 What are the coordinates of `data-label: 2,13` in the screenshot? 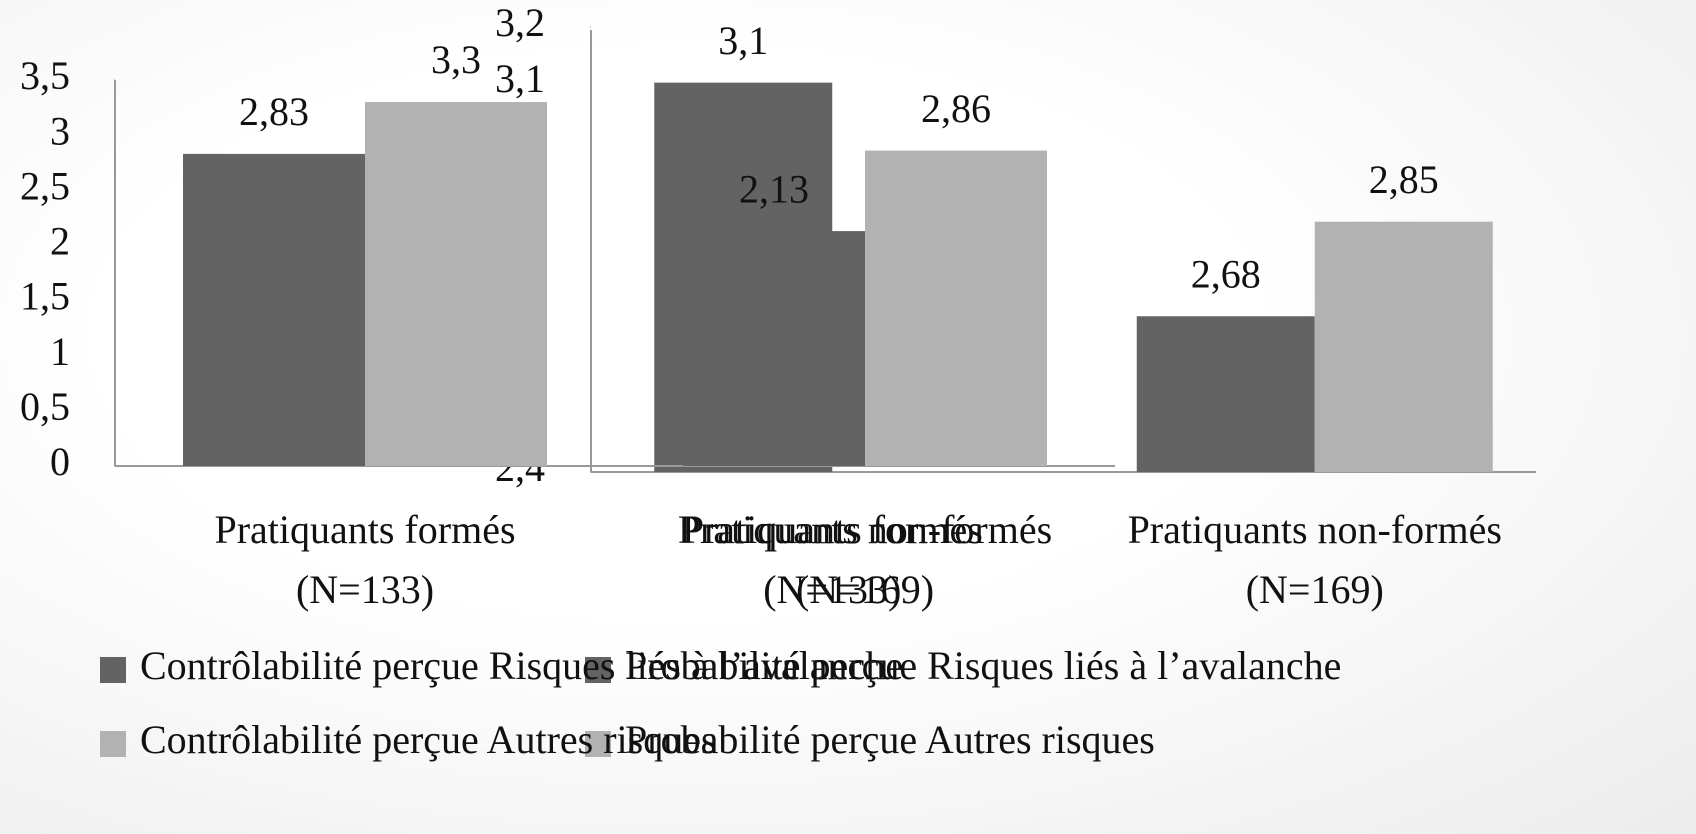 It's located at (774, 188).